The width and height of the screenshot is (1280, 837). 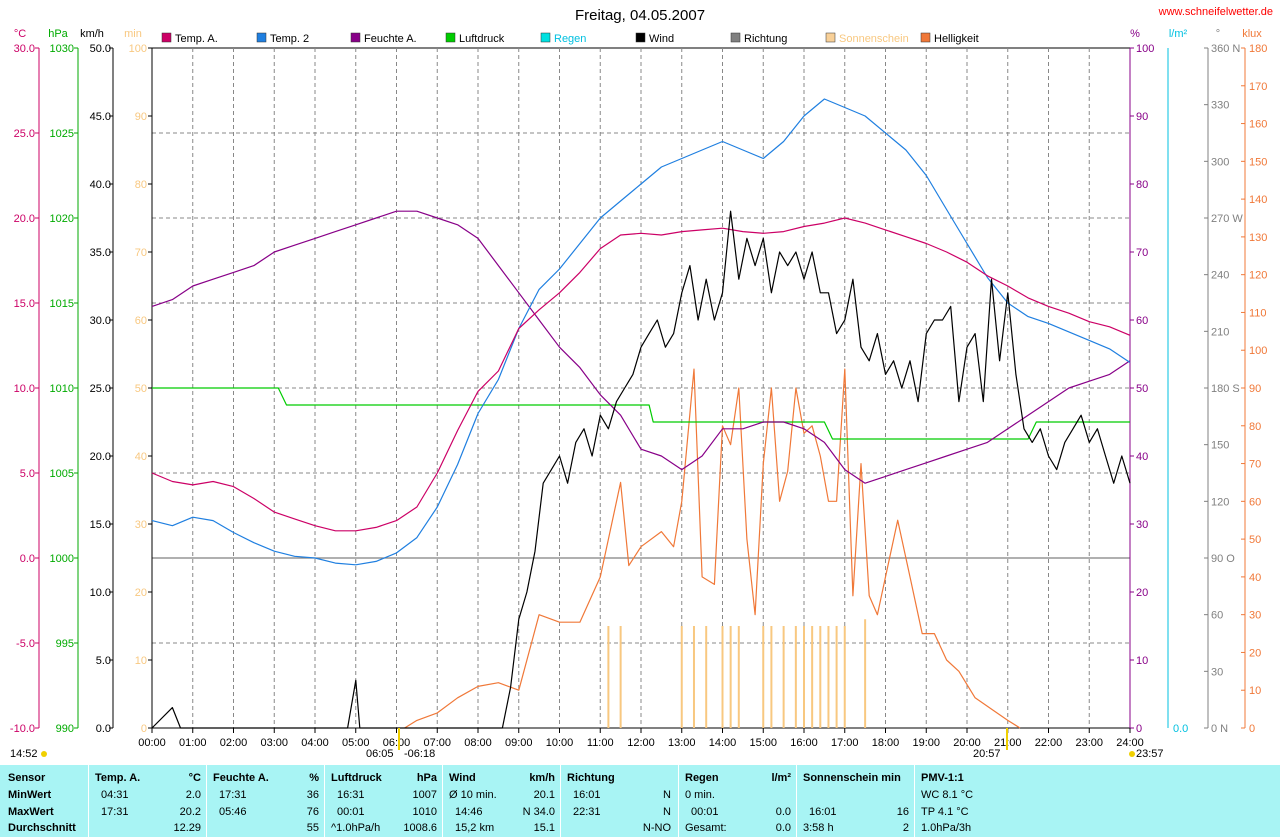 What do you see at coordinates (62, 389) in the screenshot?
I see `pressure-axis-tick-label: 1010` at bounding box center [62, 389].